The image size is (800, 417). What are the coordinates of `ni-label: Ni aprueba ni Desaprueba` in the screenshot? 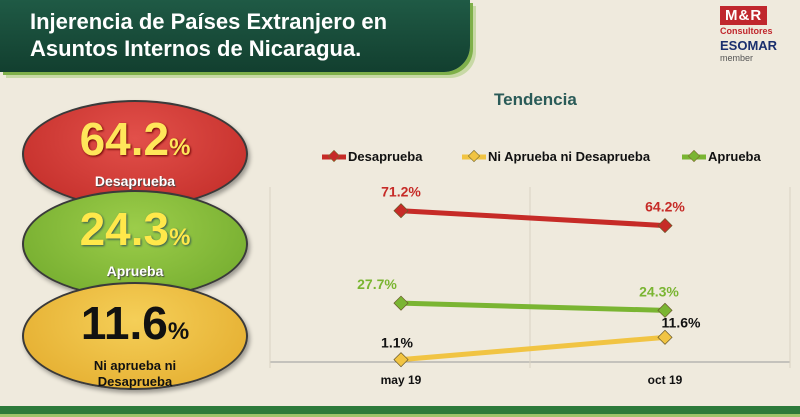 It's located at (135, 373).